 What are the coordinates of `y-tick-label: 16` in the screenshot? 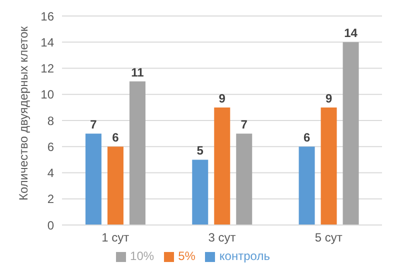 It's located at (47, 16).